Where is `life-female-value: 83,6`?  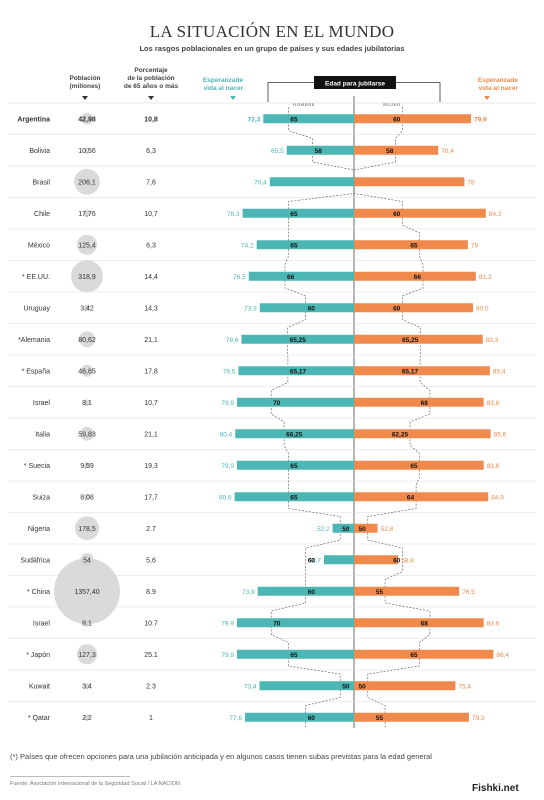 life-female-value: 83,6 is located at coordinates (493, 466).